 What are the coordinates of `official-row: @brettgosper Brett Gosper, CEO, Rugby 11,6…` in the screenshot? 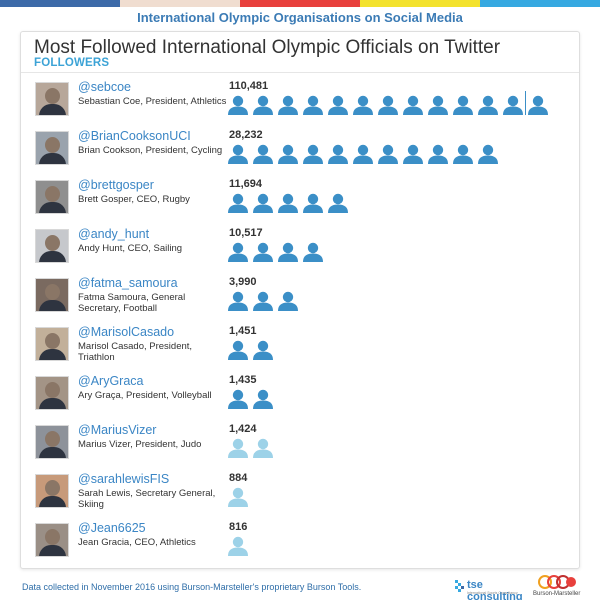 It's located at (300, 203).